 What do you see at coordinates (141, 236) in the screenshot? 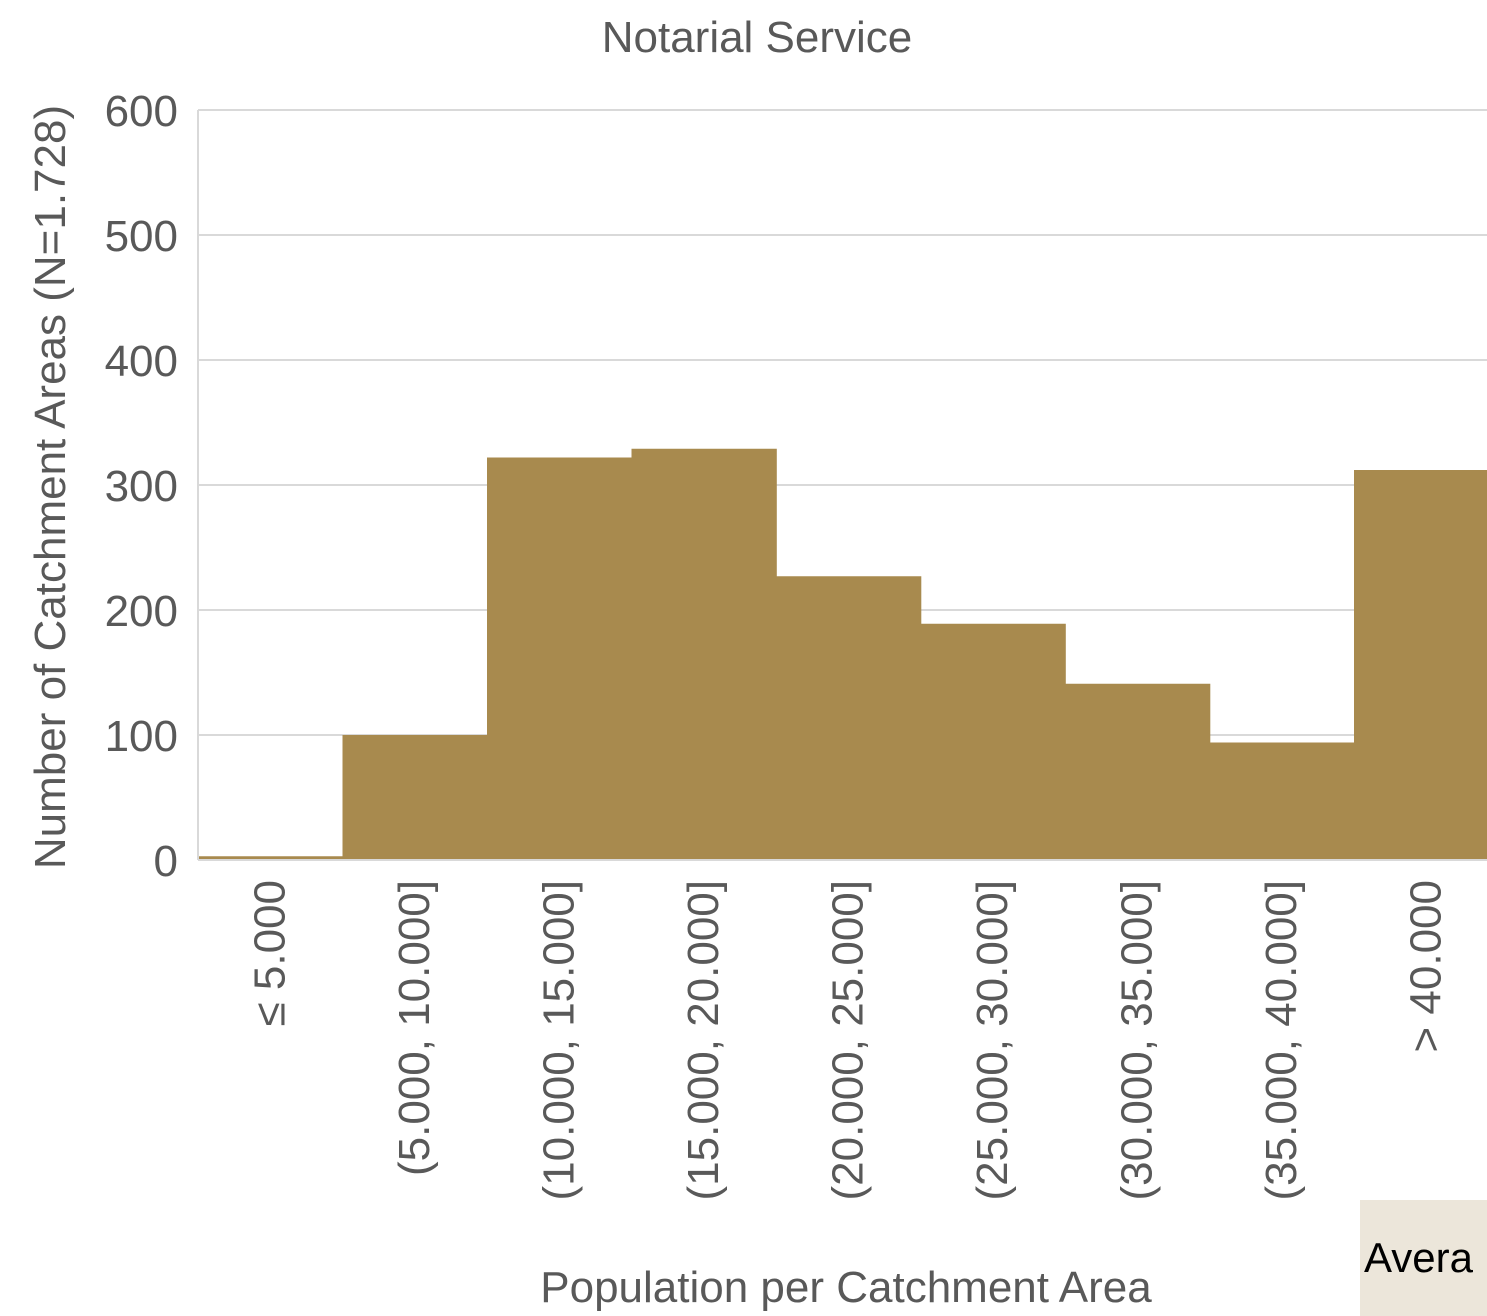
I see `y-tick-label: 500` at bounding box center [141, 236].